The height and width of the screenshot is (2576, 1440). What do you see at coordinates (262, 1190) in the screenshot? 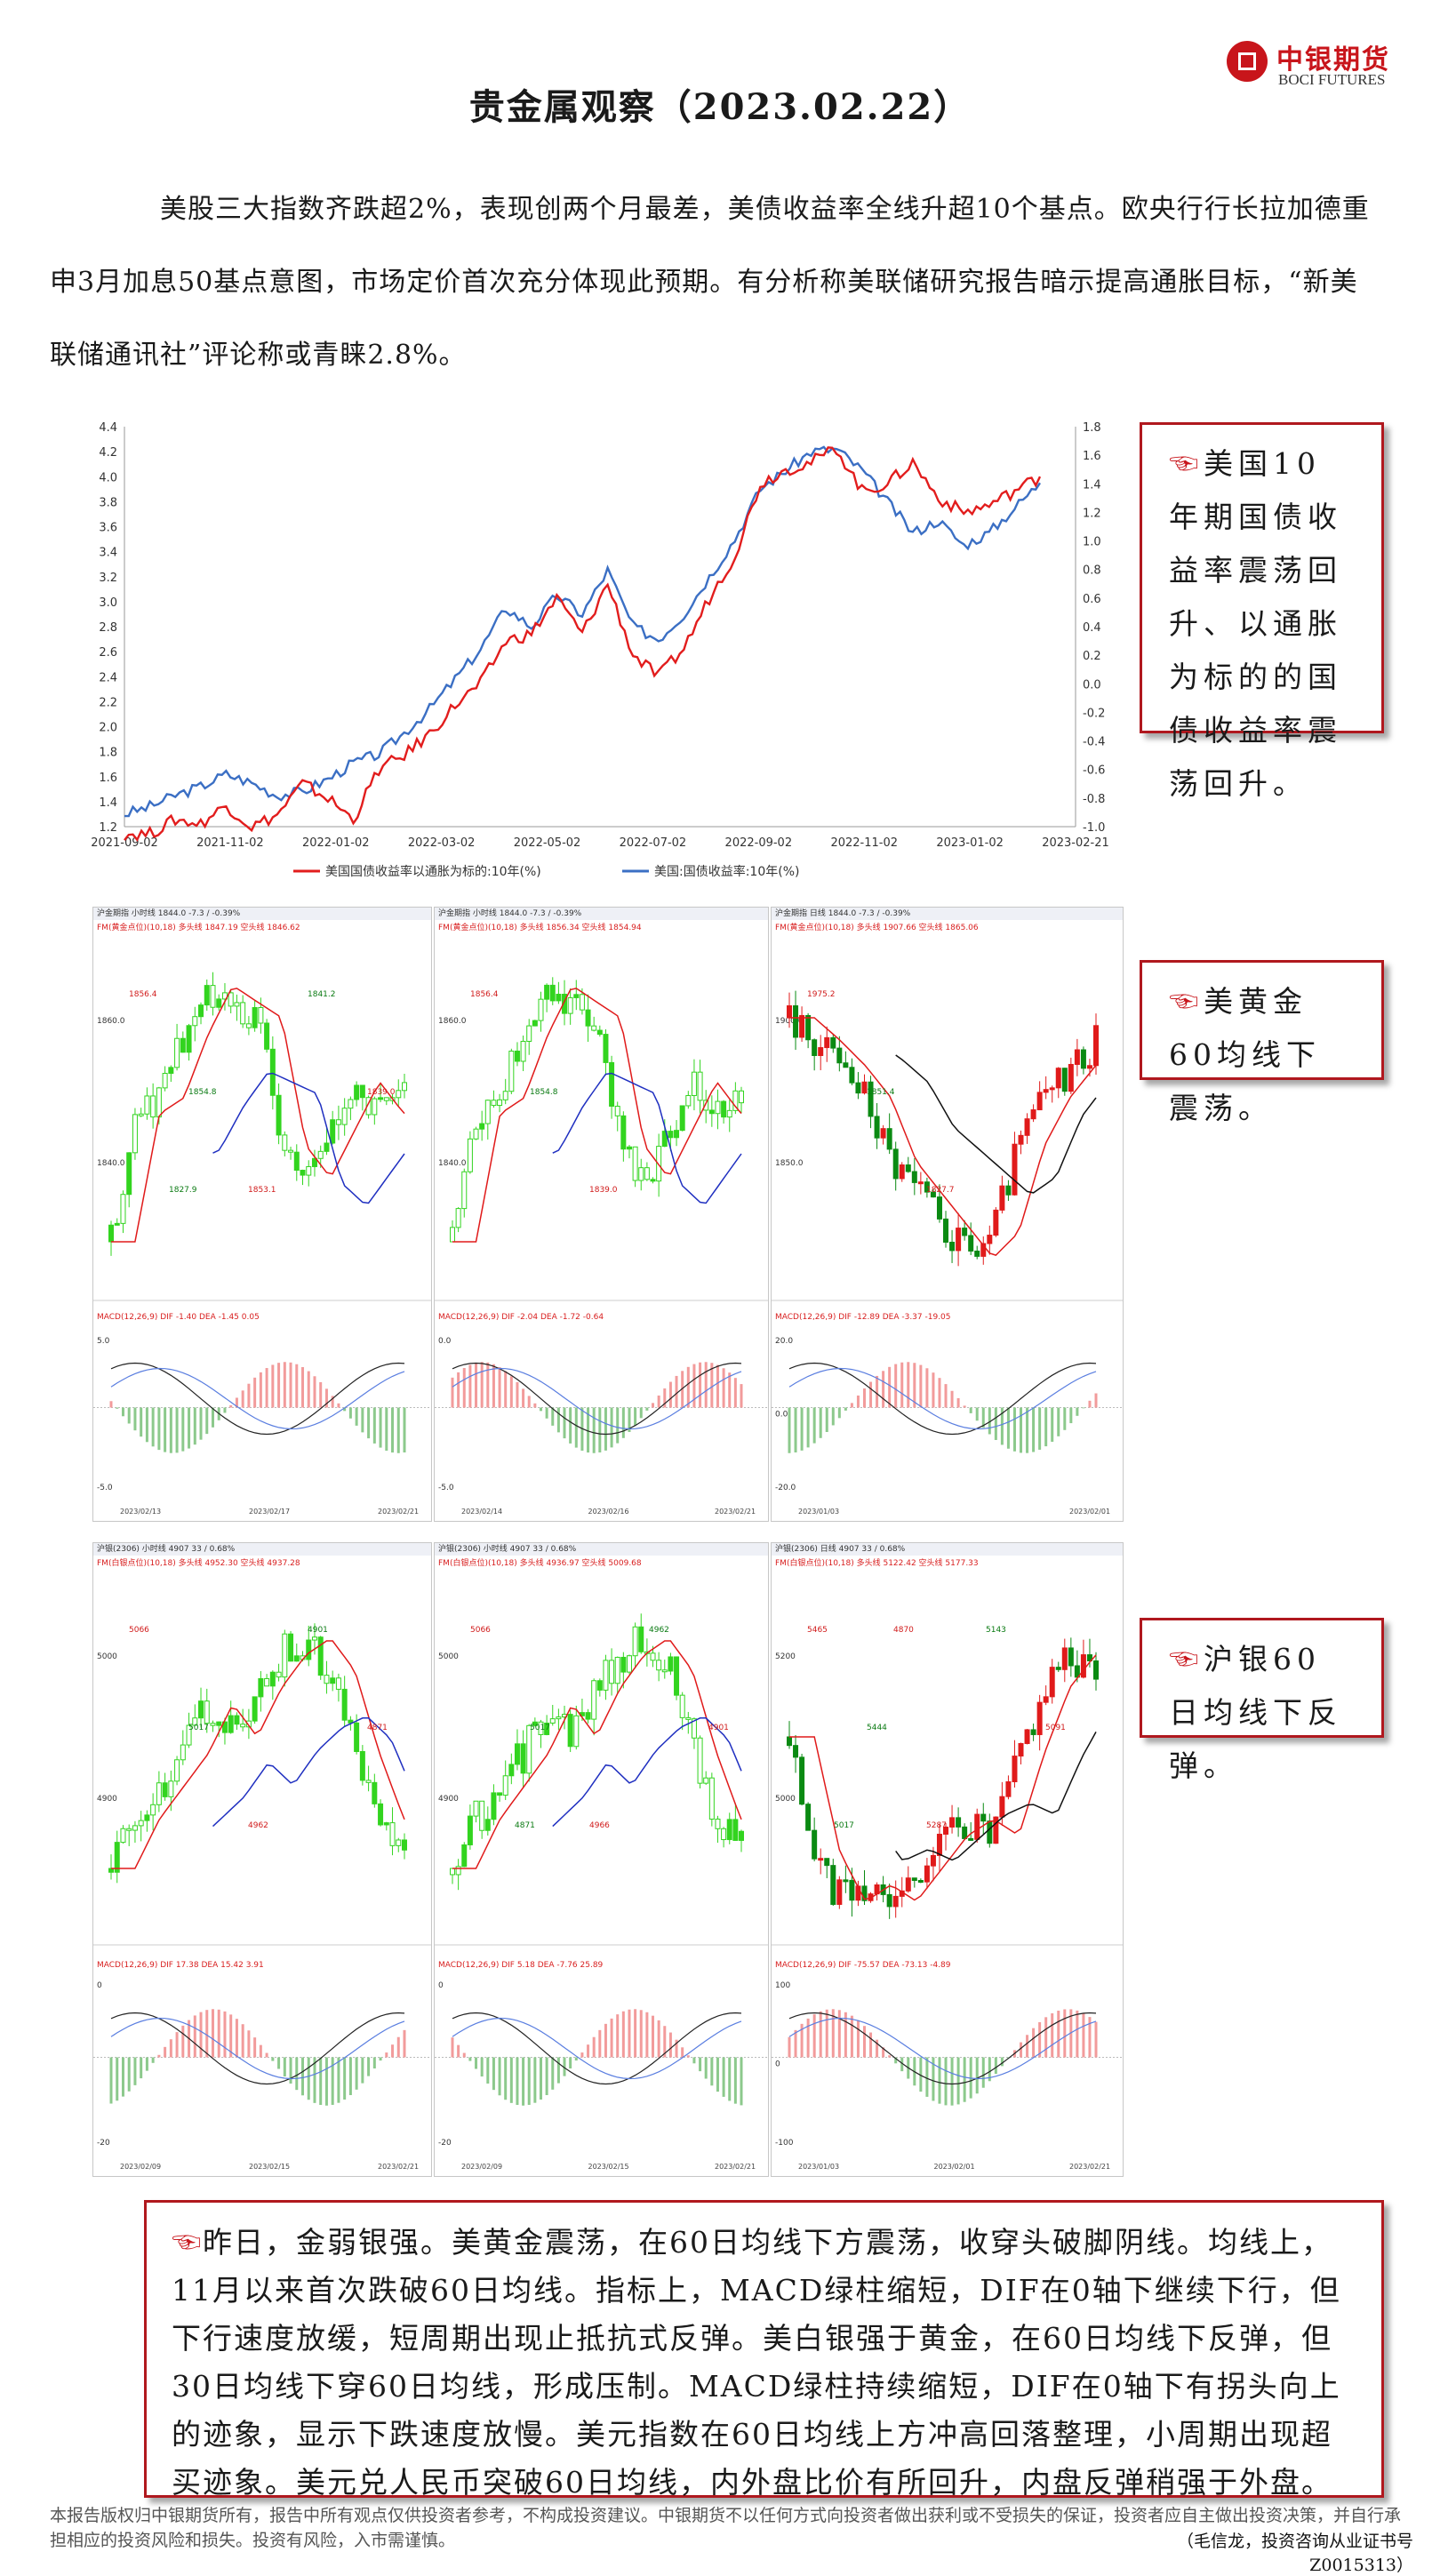
I see `price-annotation: 1853.1` at bounding box center [262, 1190].